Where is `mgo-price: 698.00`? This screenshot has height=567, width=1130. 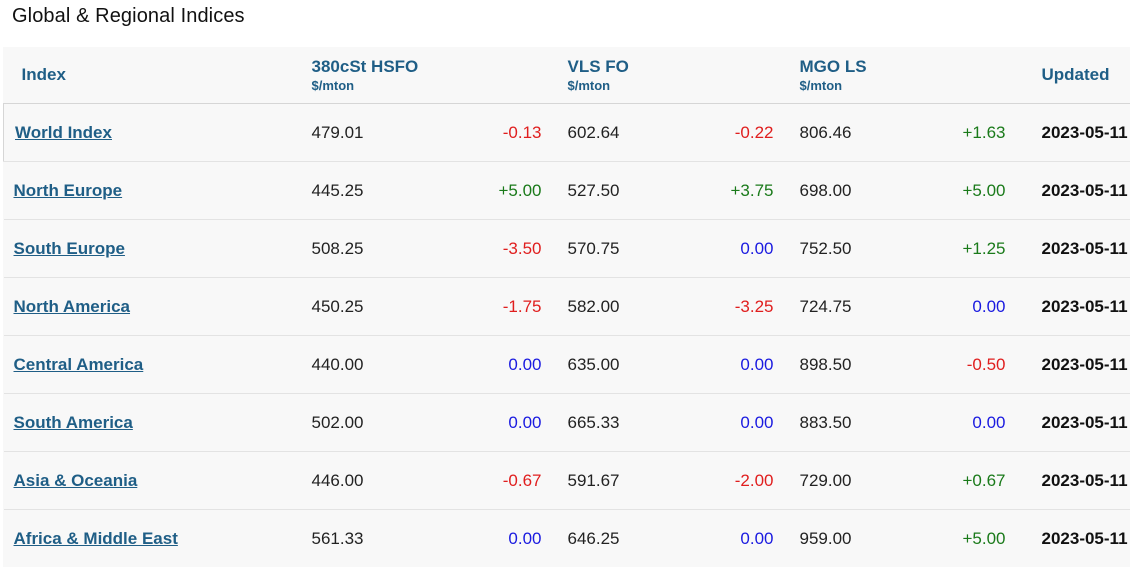 mgo-price: 698.00 is located at coordinates (833, 190).